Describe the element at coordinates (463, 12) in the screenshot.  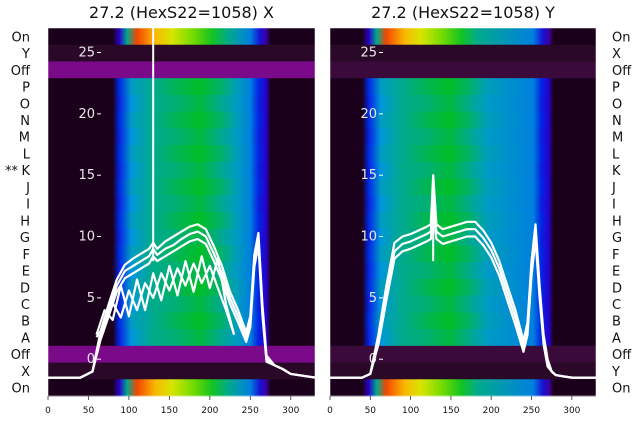
I see `chart-title: 27.2 (HexS22=1058) Y` at that location.